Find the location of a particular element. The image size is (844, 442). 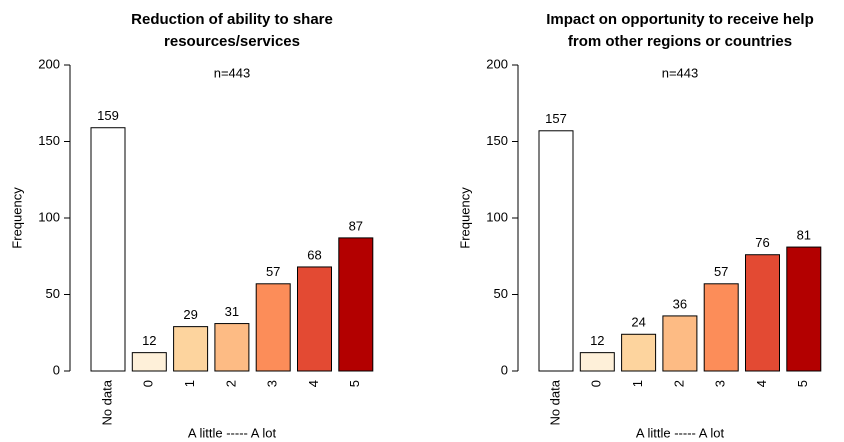

value-label: 157 is located at coordinates (556, 118).